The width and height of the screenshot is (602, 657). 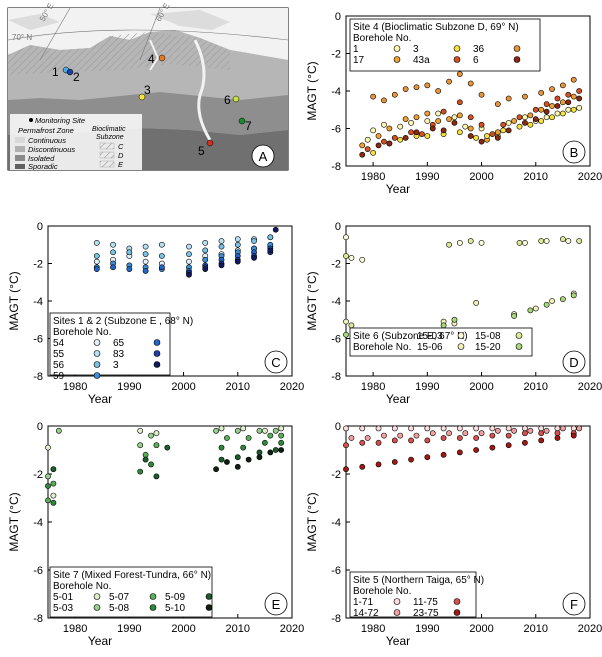 I want to click on map-legend-bg, so click(x=76, y=142).